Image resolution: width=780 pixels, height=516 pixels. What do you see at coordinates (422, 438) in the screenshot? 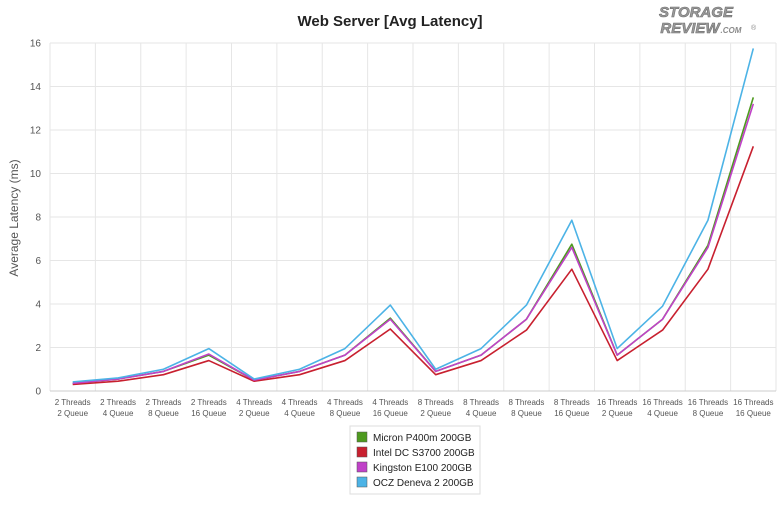
I see `legend-label: Micron P400m 200GB` at bounding box center [422, 438].